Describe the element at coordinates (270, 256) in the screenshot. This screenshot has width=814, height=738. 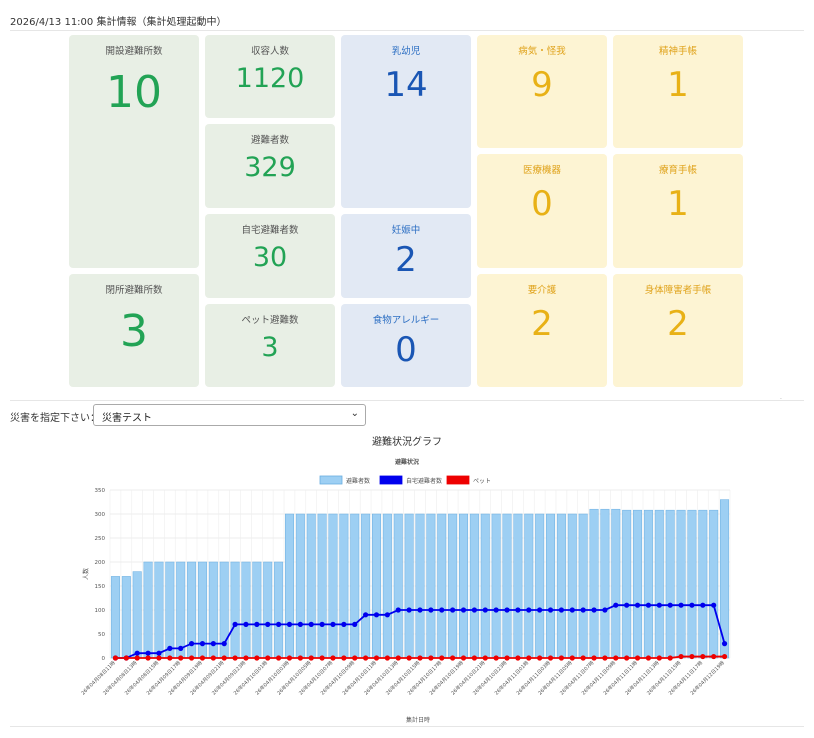
I see `home-evacuees-card: 自宅避難者数 30` at that location.